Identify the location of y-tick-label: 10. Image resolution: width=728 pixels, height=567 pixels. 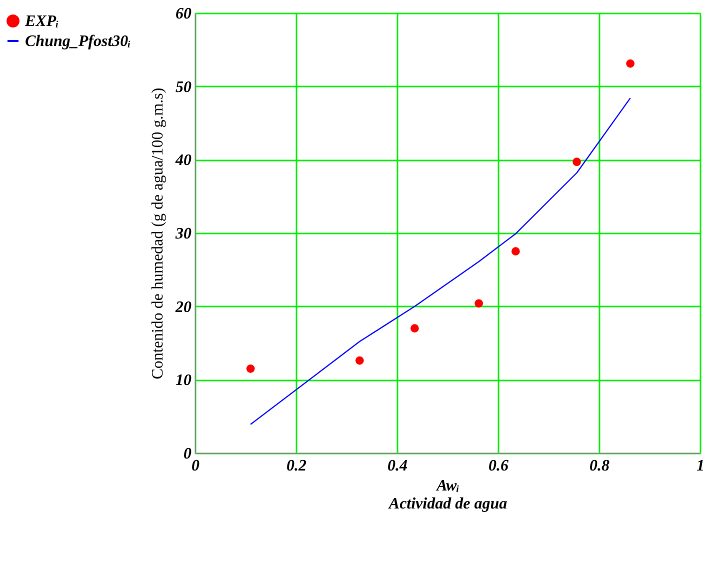
(184, 381).